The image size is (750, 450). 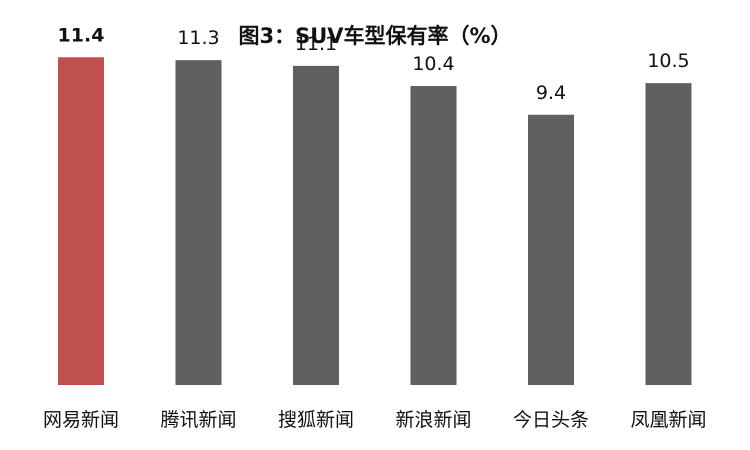 I want to click on category-label-4: 新浪新闻, so click(x=433, y=420).